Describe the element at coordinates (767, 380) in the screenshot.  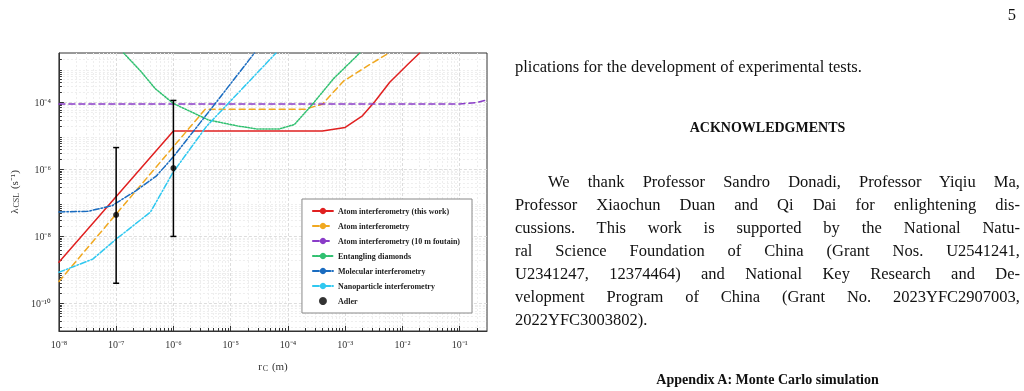
I see `text: Appendix A: Monte Carlo simulation` at that location.